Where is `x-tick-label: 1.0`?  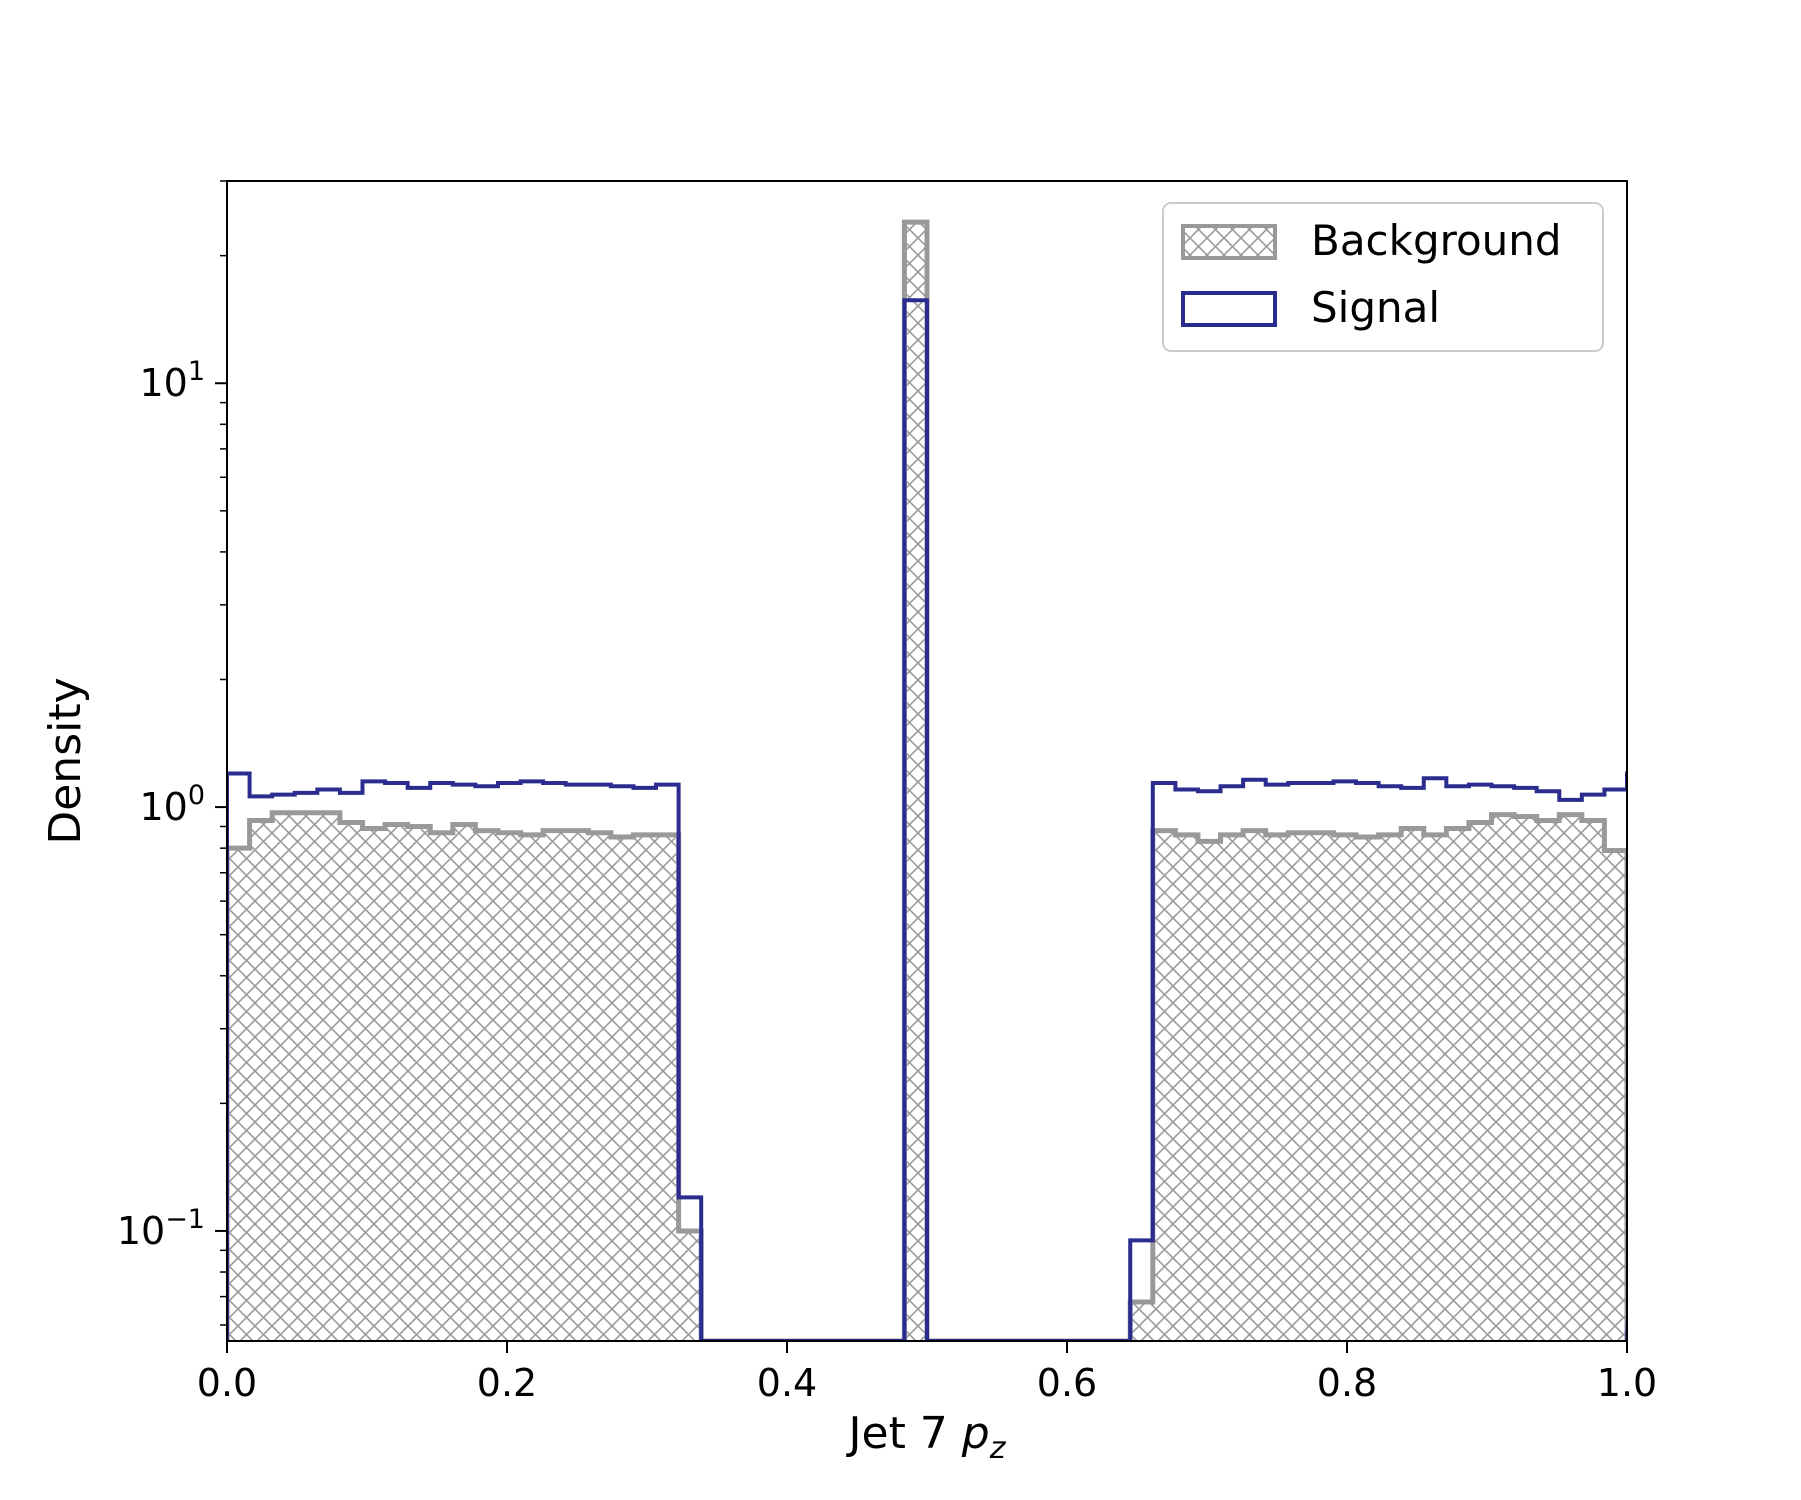 x-tick-label: 1.0 is located at coordinates (1627, 1383).